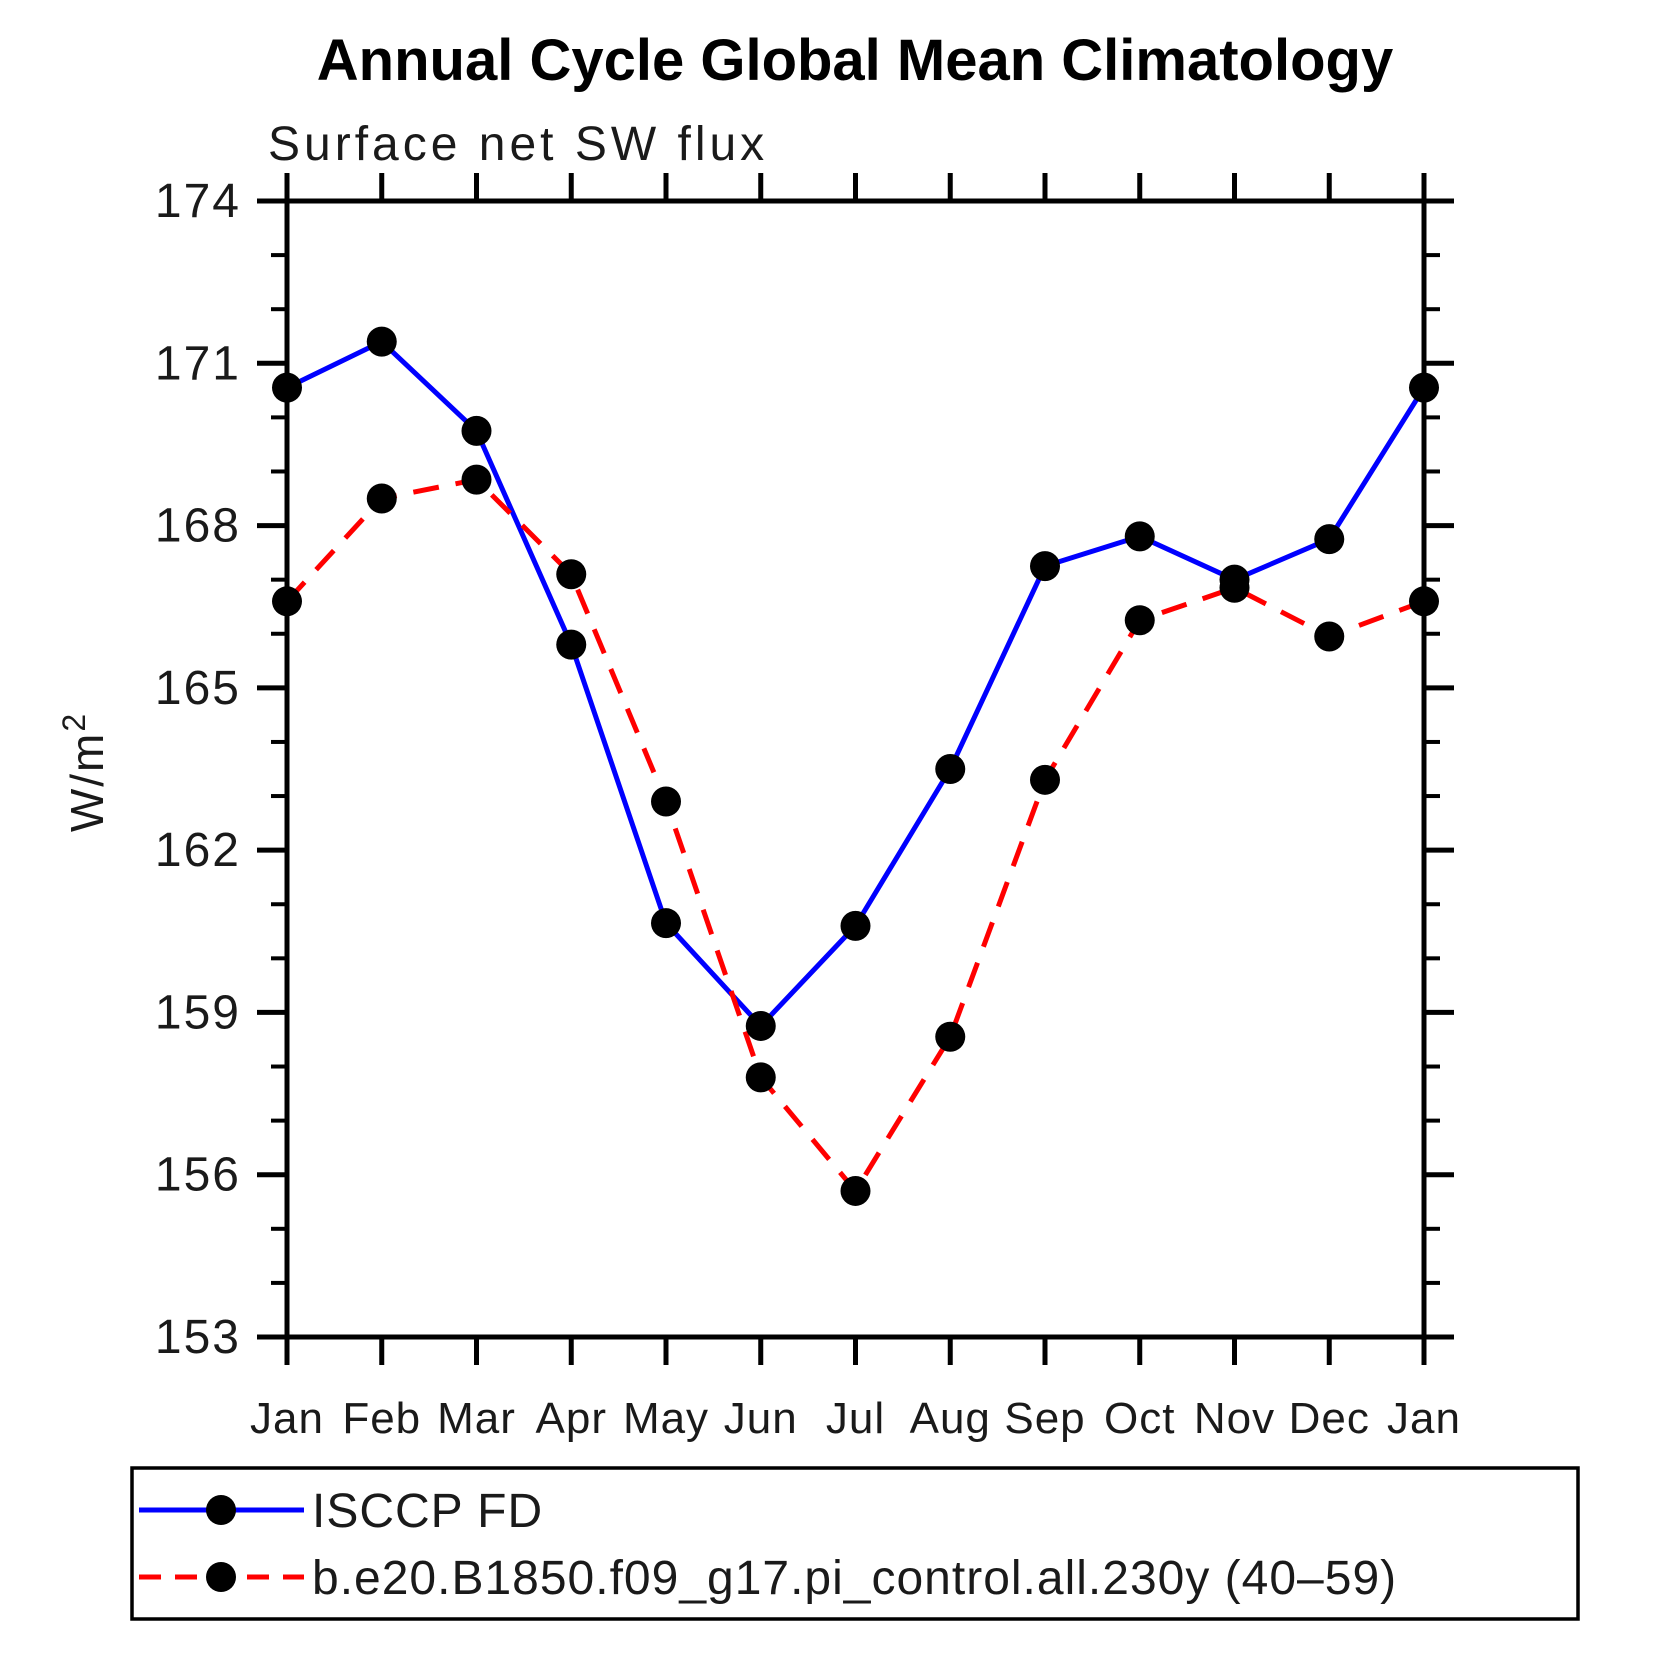  Describe the element at coordinates (198, 526) in the screenshot. I see `y-axis-tick-label: 168` at that location.